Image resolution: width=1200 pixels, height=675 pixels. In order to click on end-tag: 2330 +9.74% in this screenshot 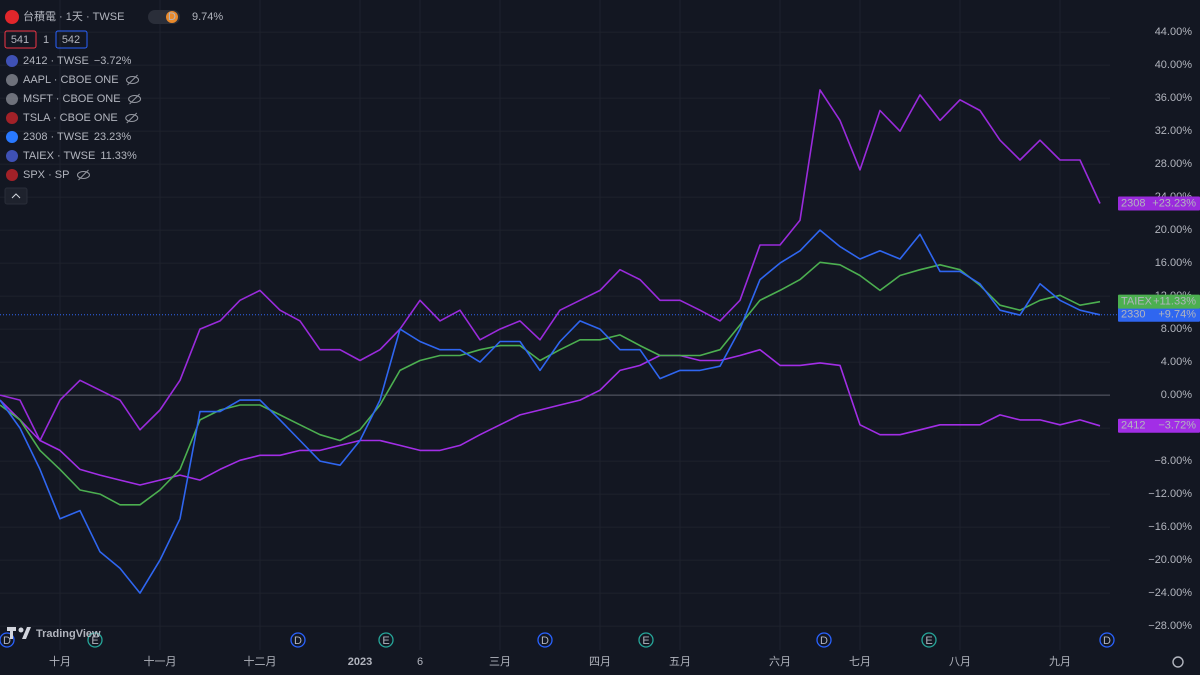, I will do `click(1159, 314)`.